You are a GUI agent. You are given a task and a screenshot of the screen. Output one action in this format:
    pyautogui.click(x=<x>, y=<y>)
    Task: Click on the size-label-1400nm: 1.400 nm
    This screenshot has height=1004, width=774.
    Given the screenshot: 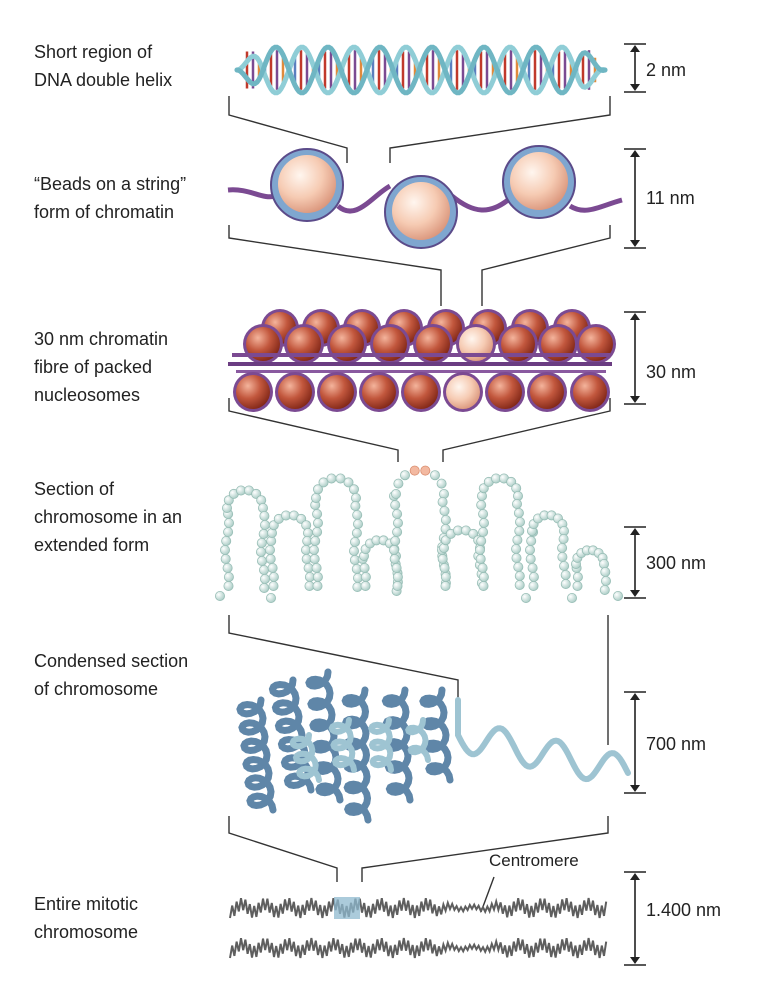 What is the action you would take?
    pyautogui.click(x=684, y=910)
    